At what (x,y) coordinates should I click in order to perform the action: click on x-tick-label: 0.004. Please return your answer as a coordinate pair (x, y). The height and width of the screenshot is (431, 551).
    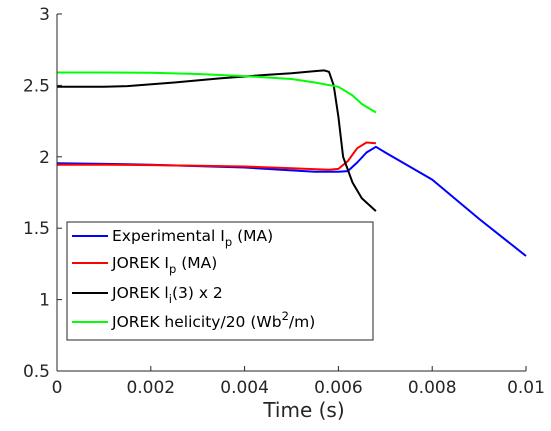
    Looking at the image, I should click on (244, 388).